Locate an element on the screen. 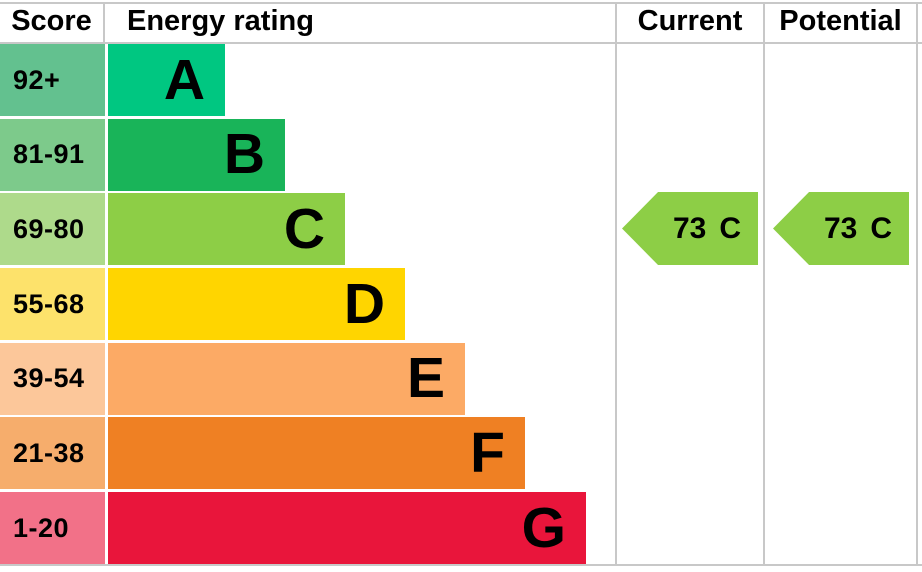  band-letter-c: C is located at coordinates (304, 228).